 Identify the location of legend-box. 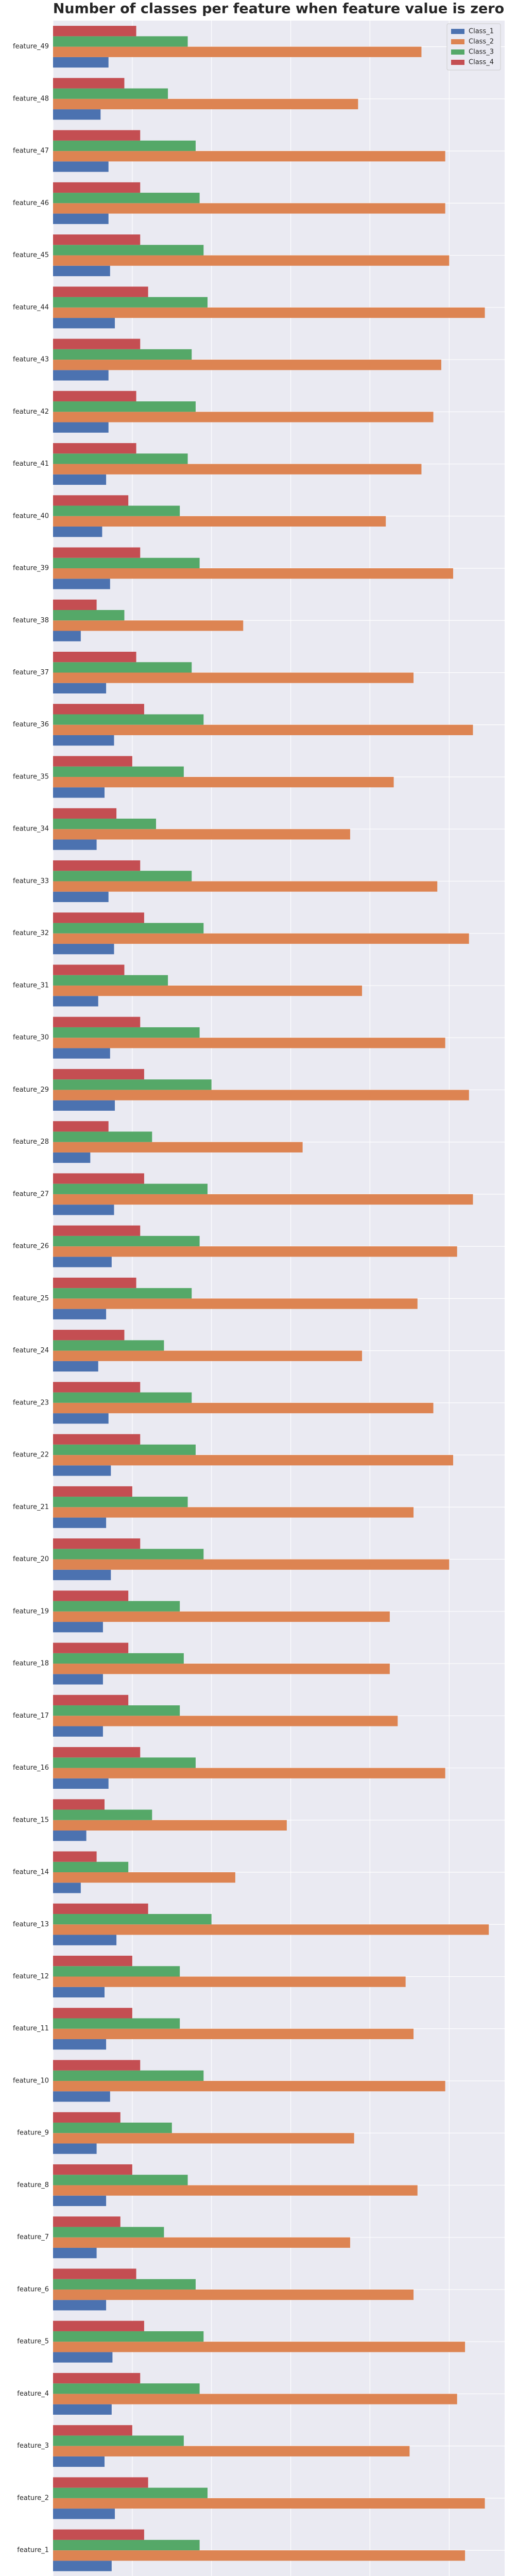
(473, 47).